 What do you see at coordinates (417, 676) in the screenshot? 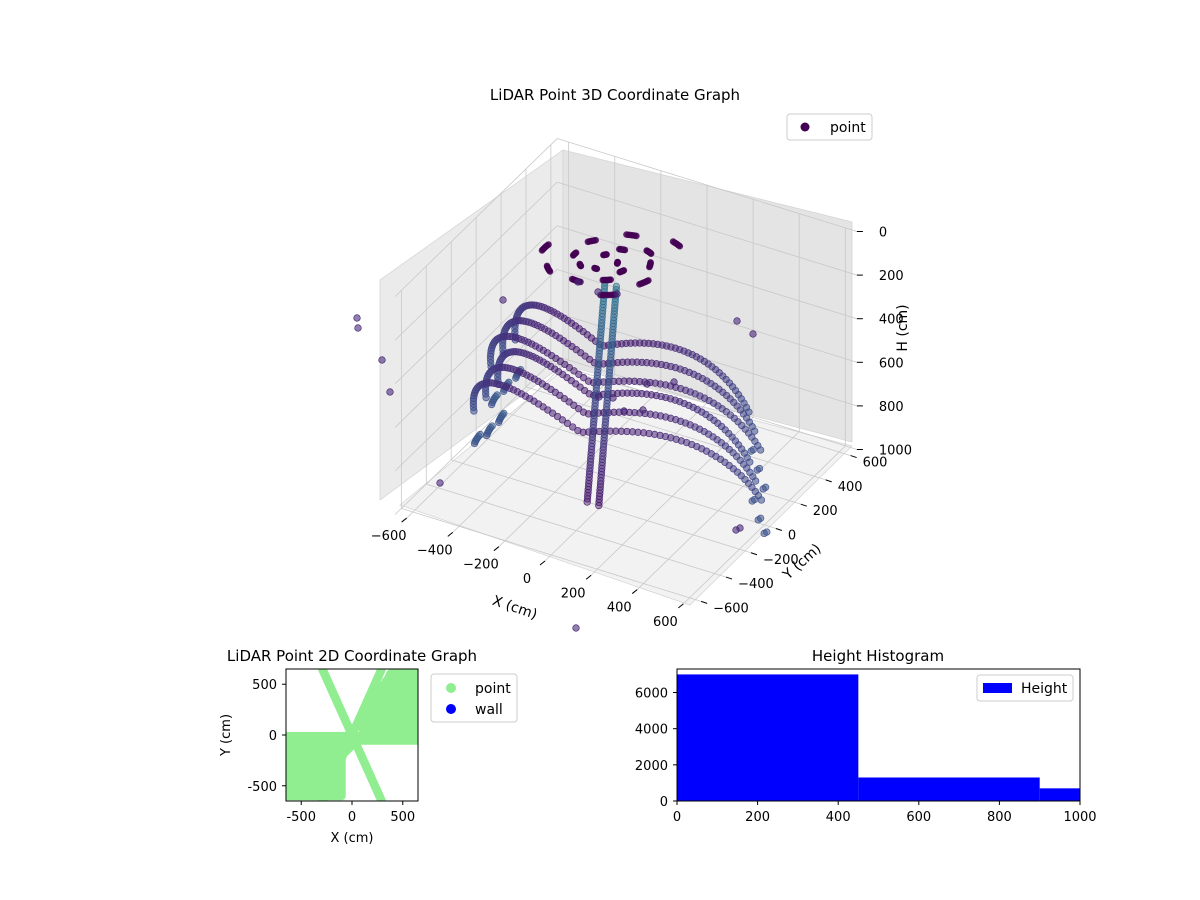
I see `data-point-2d` at bounding box center [417, 676].